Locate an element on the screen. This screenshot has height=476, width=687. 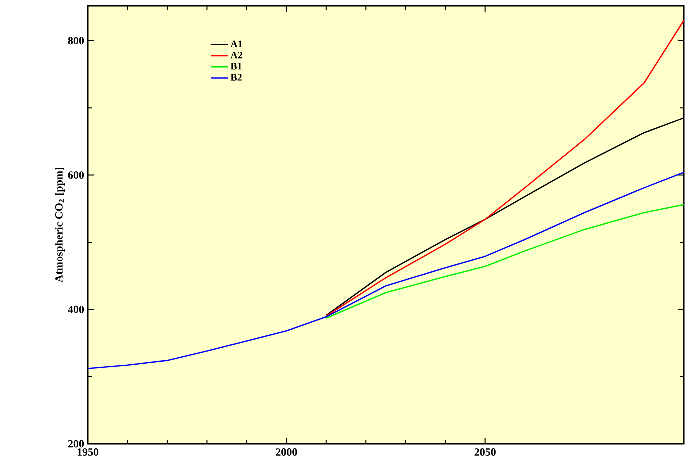
y-tick-label: 800 is located at coordinates (76, 41).